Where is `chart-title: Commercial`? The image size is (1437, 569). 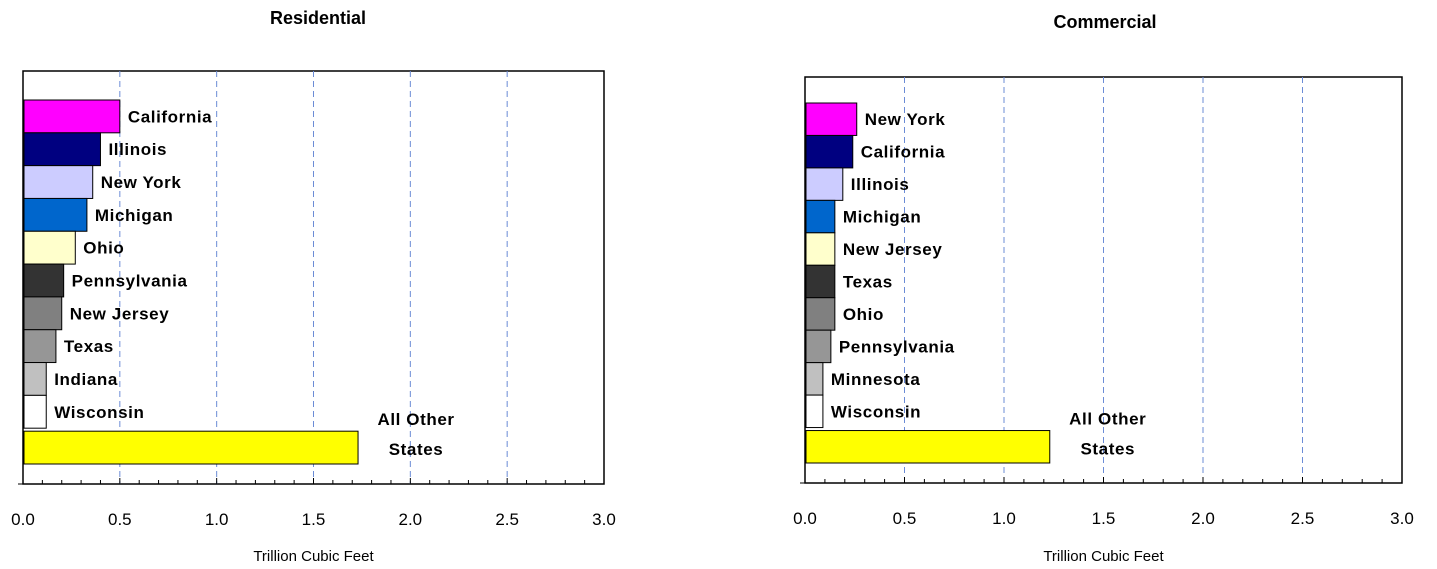 chart-title: Commercial is located at coordinates (1104, 22).